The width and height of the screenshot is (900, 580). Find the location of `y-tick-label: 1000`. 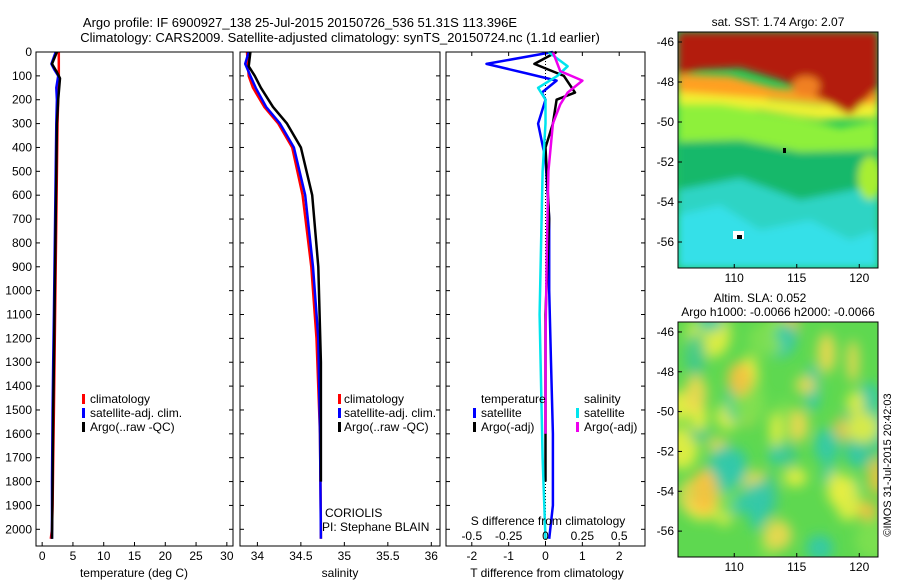

y-tick-label: 1000 is located at coordinates (18, 291).